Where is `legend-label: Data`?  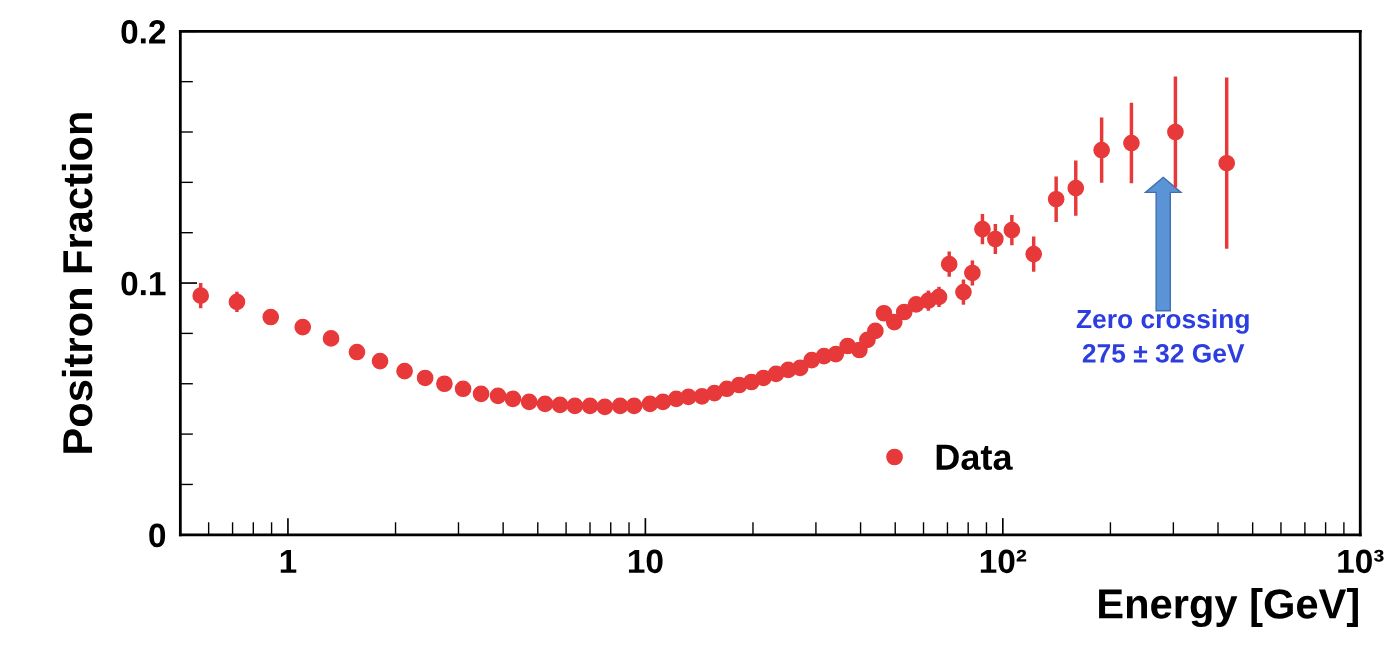
legend-label: Data is located at coordinates (974, 457).